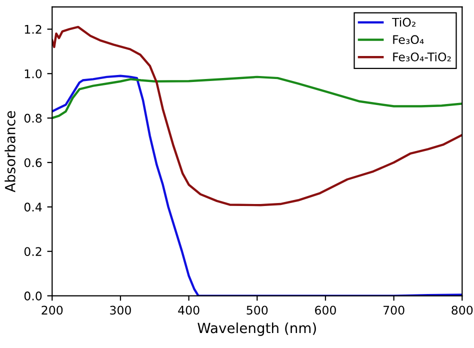  What do you see at coordinates (33, 207) in the screenshot?
I see `y-tick-label: 0.4` at bounding box center [33, 207].